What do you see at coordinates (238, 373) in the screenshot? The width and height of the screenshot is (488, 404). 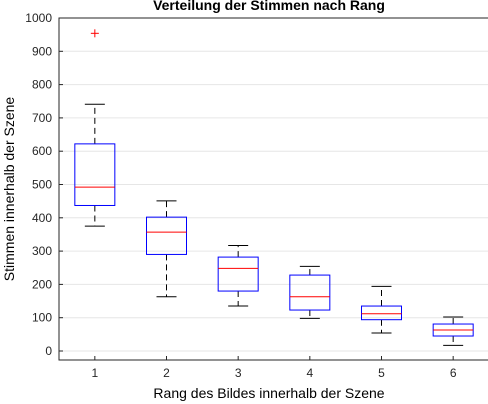 I see `x-tick-label: 3` at bounding box center [238, 373].